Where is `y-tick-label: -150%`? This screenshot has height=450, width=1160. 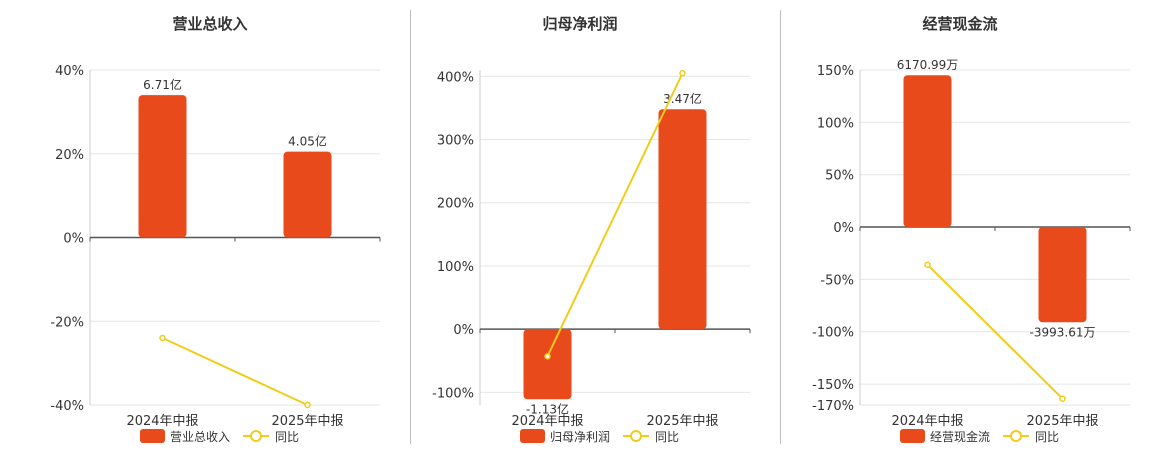
y-tick-label: -150% is located at coordinates (833, 385).